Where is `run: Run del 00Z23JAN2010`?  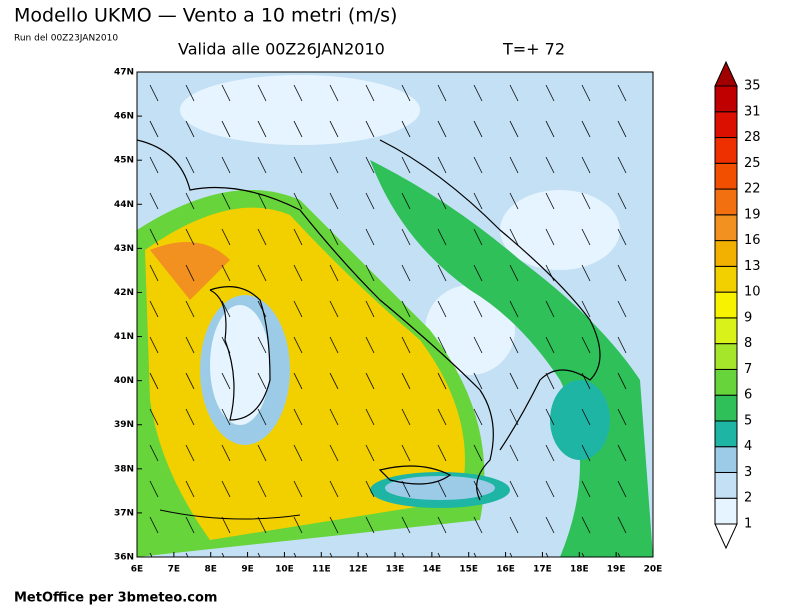 run: Run del 00Z23JAN2010 is located at coordinates (66, 39).